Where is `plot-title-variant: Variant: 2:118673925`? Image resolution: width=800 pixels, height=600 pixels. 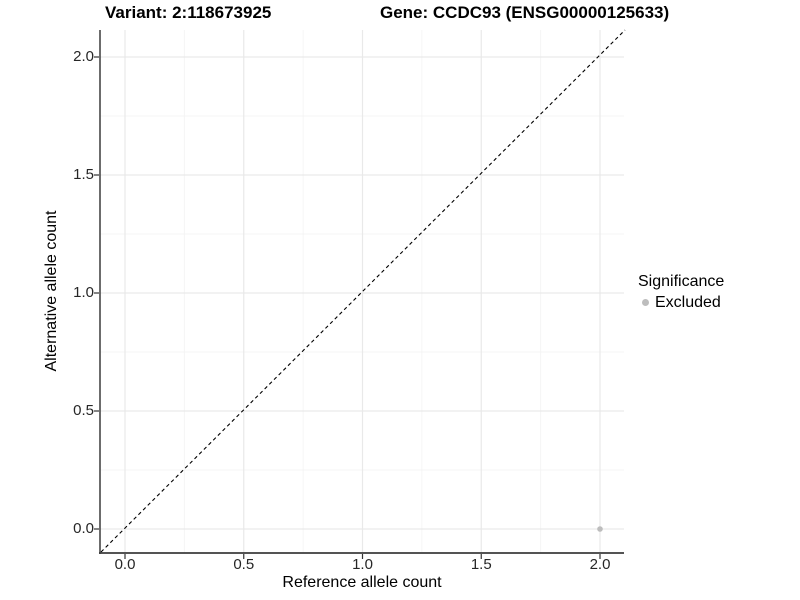 plot-title-variant: Variant: 2:118673925 is located at coordinates (188, 12).